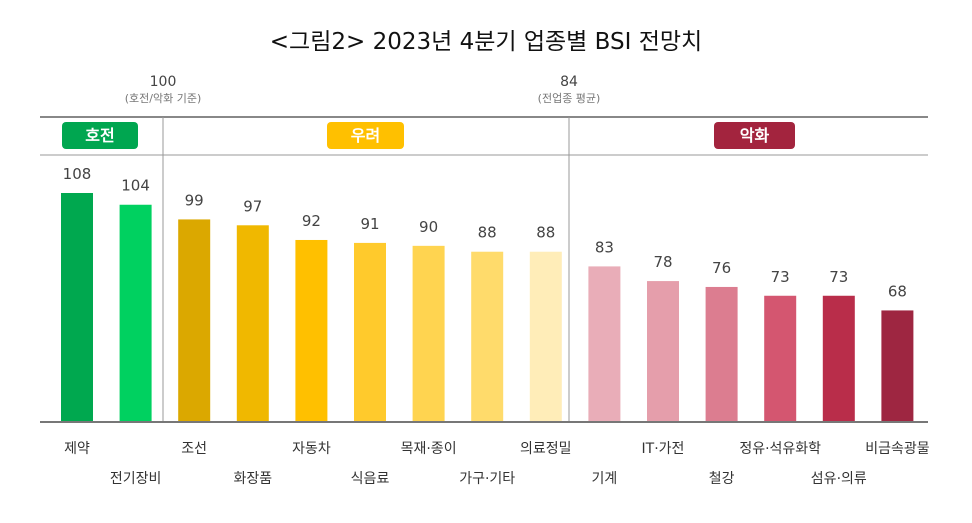  Describe the element at coordinates (546, 449) in the screenshot. I see `category-label: 의료정밀` at that location.